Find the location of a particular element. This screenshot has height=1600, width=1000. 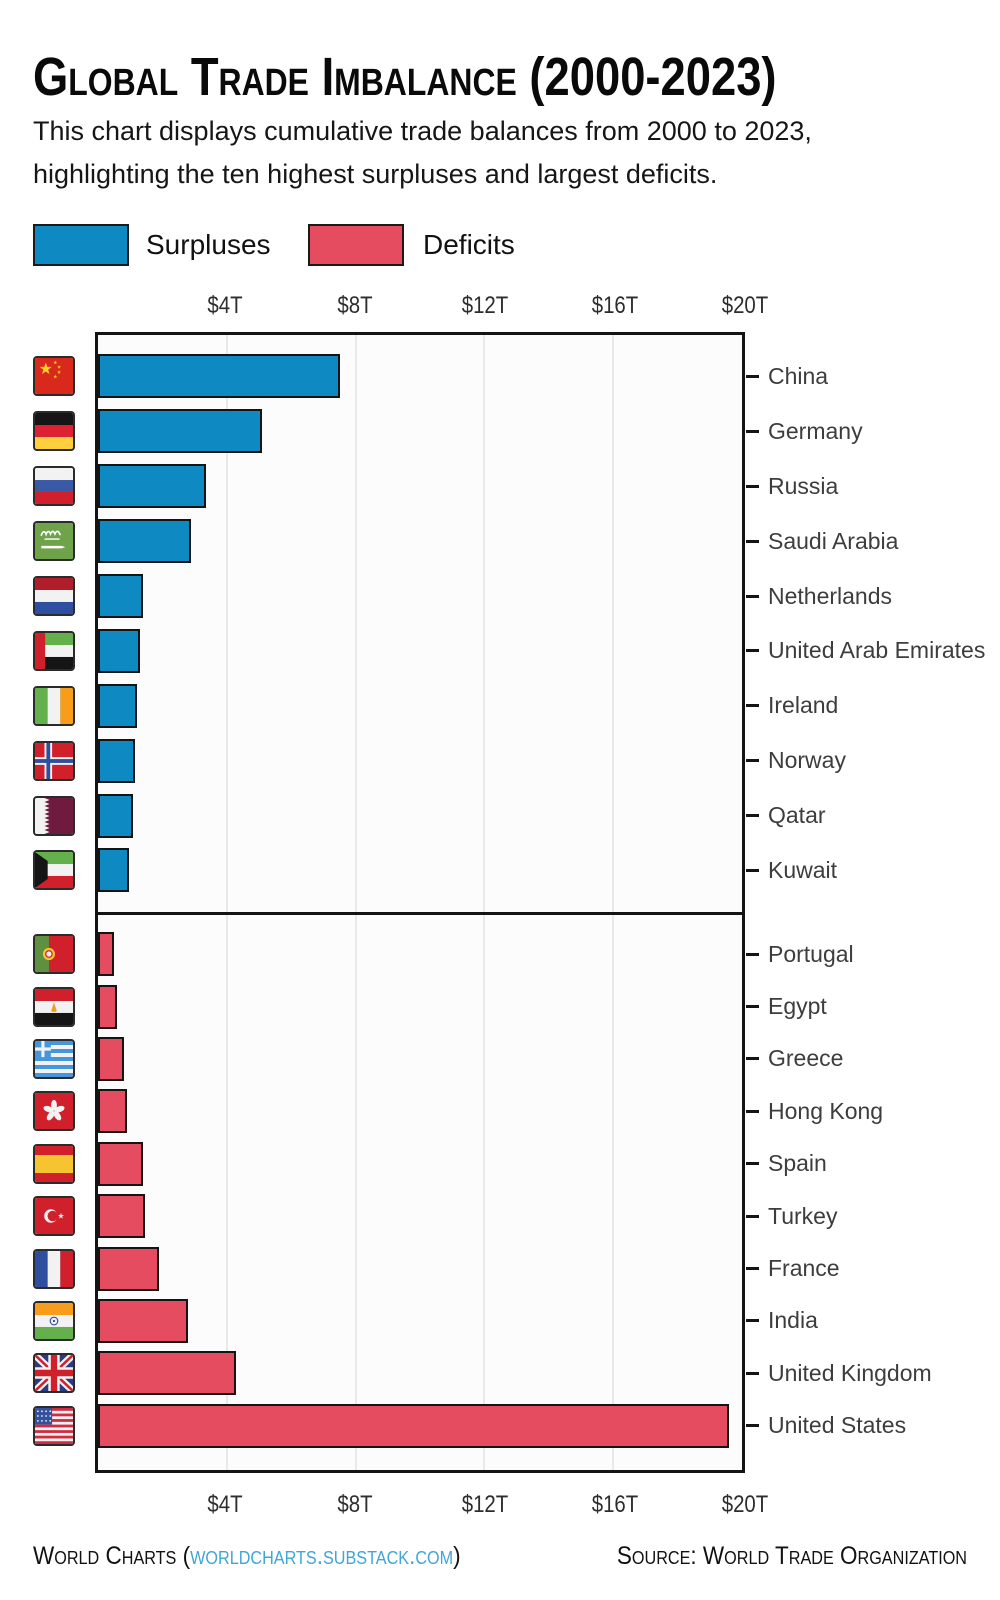

bar-united-states is located at coordinates (414, 1425).